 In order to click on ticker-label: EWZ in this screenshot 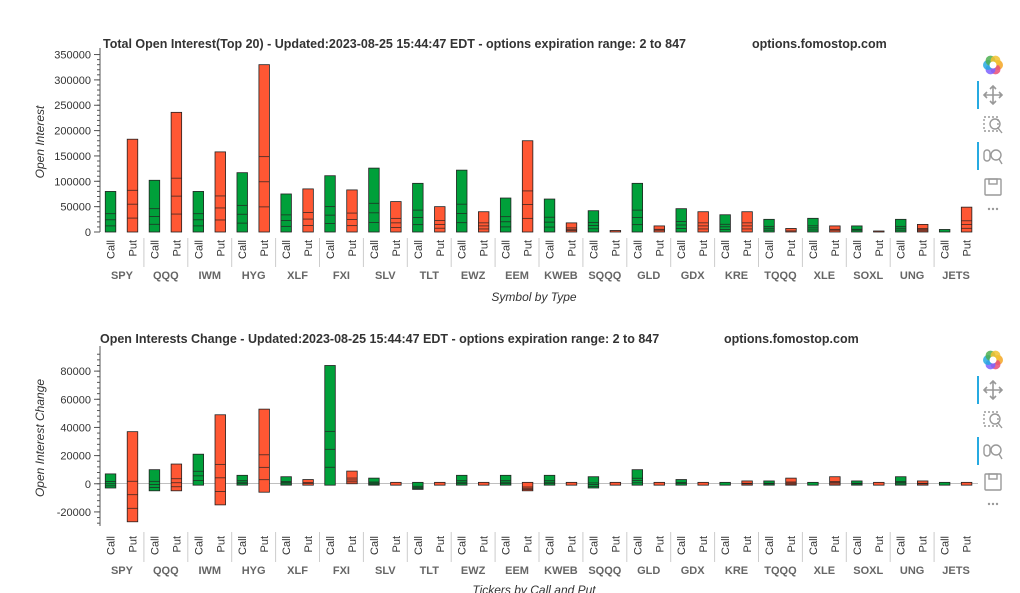, I will do `click(473, 571)`.